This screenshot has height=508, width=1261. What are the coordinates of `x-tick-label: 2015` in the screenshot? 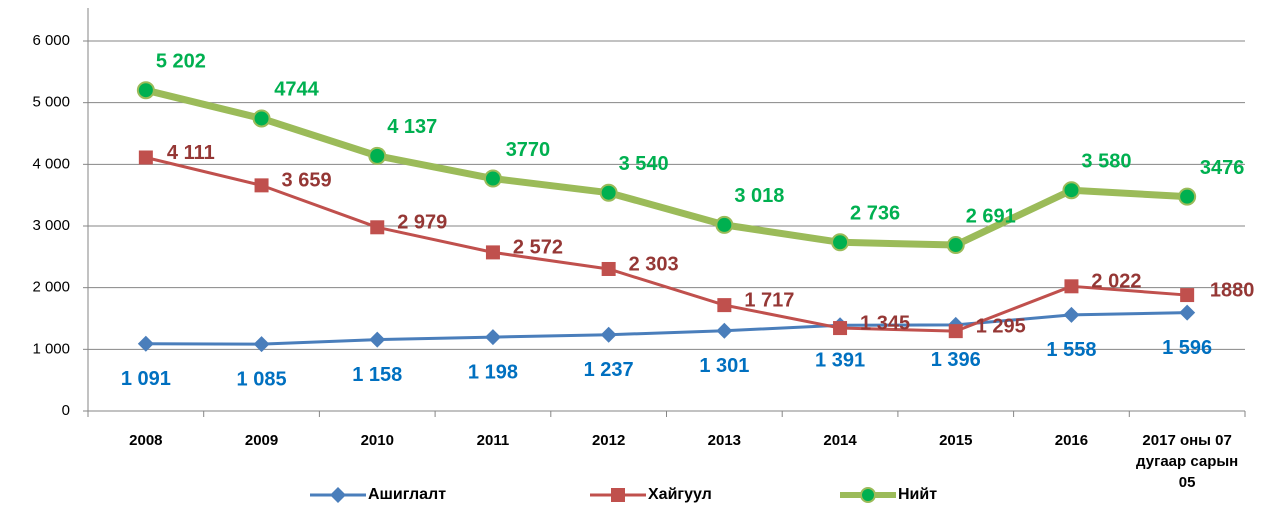 It's located at (956, 440).